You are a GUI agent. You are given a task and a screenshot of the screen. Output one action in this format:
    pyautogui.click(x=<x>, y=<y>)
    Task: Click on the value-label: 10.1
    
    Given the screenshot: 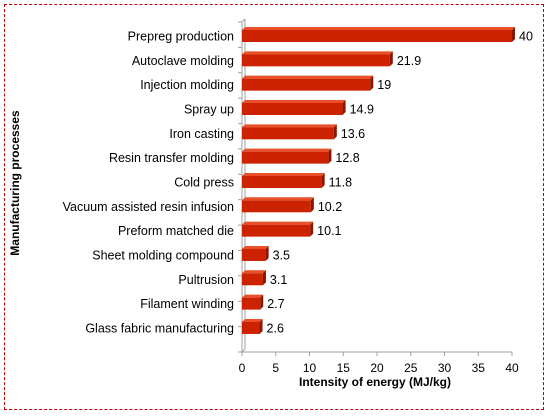 What is the action you would take?
    pyautogui.click(x=329, y=231)
    